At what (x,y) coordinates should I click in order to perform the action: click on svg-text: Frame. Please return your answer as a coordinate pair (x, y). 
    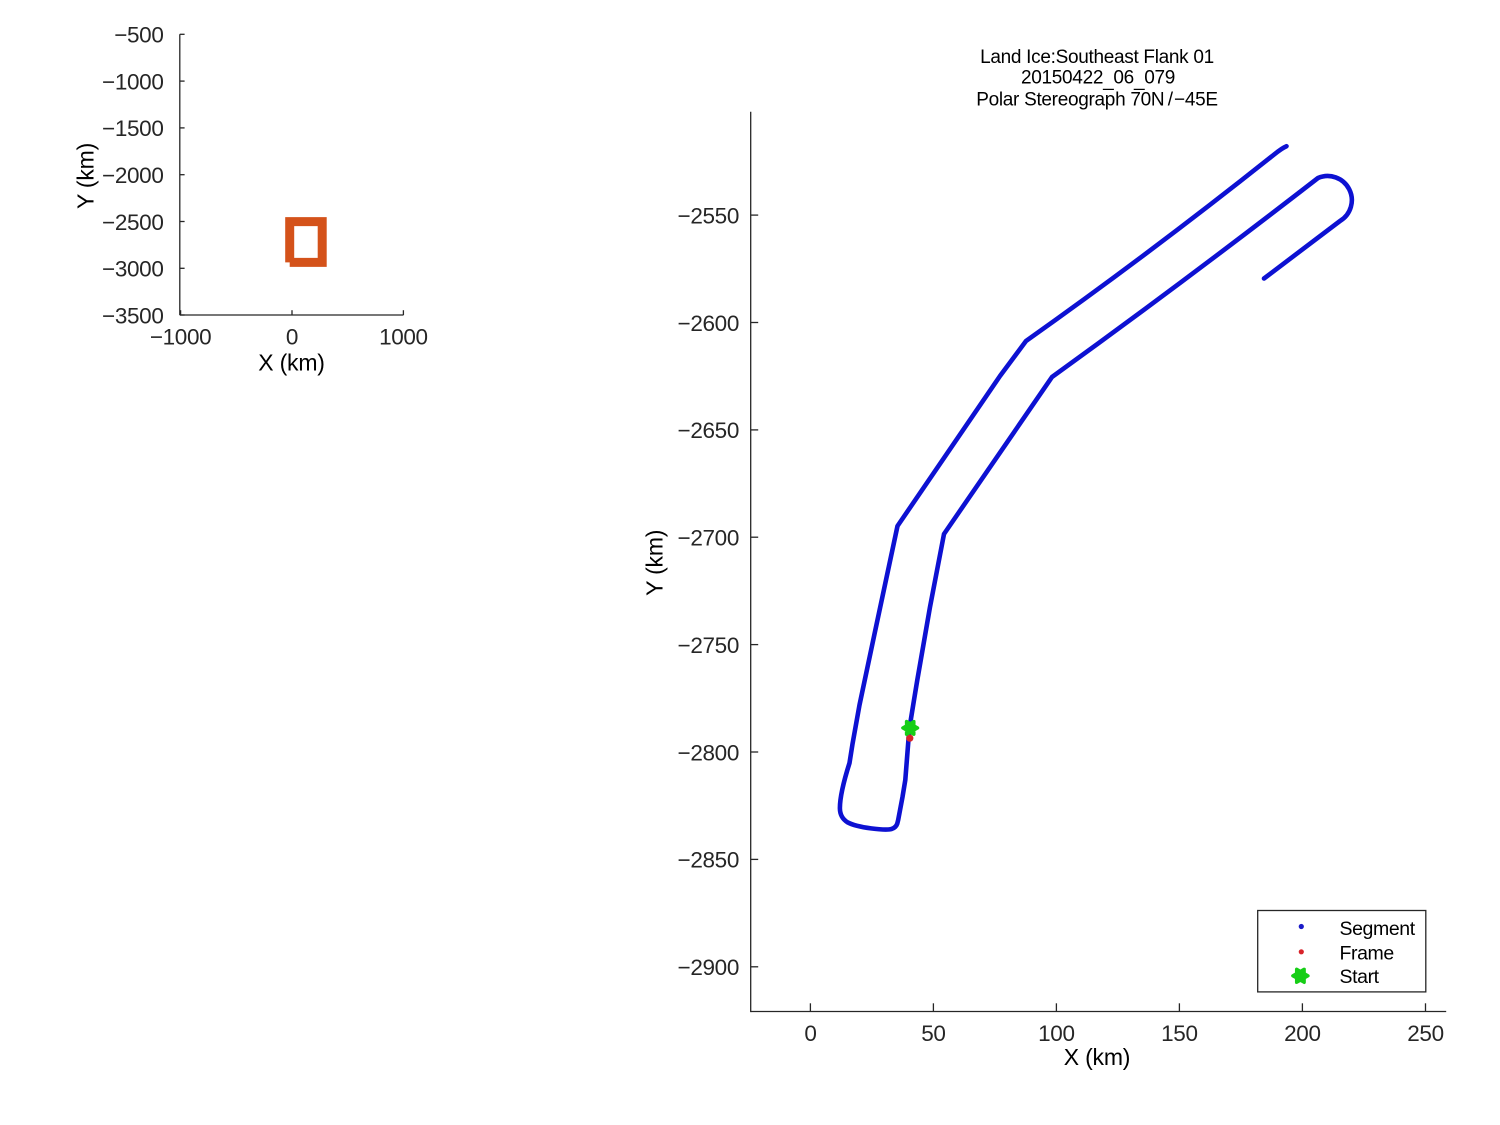
    Looking at the image, I should click on (1367, 954).